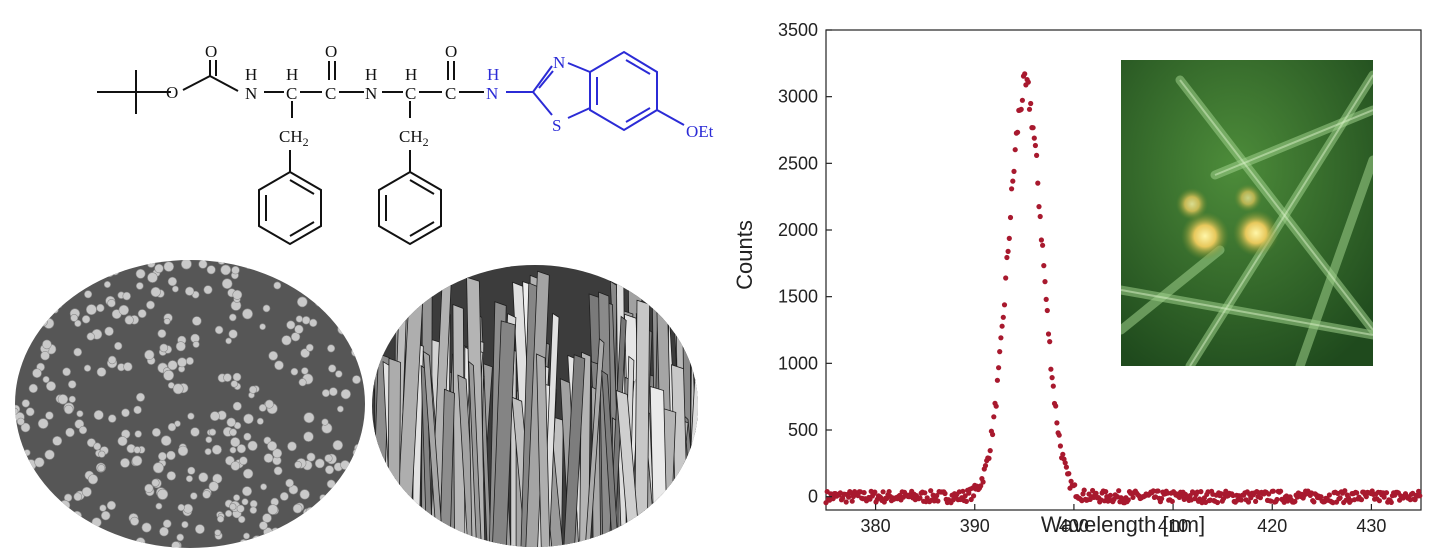 This screenshot has width=1433, height=560. What do you see at coordinates (798, 297) in the screenshot?
I see `y-tick-label: 1500` at bounding box center [798, 297].